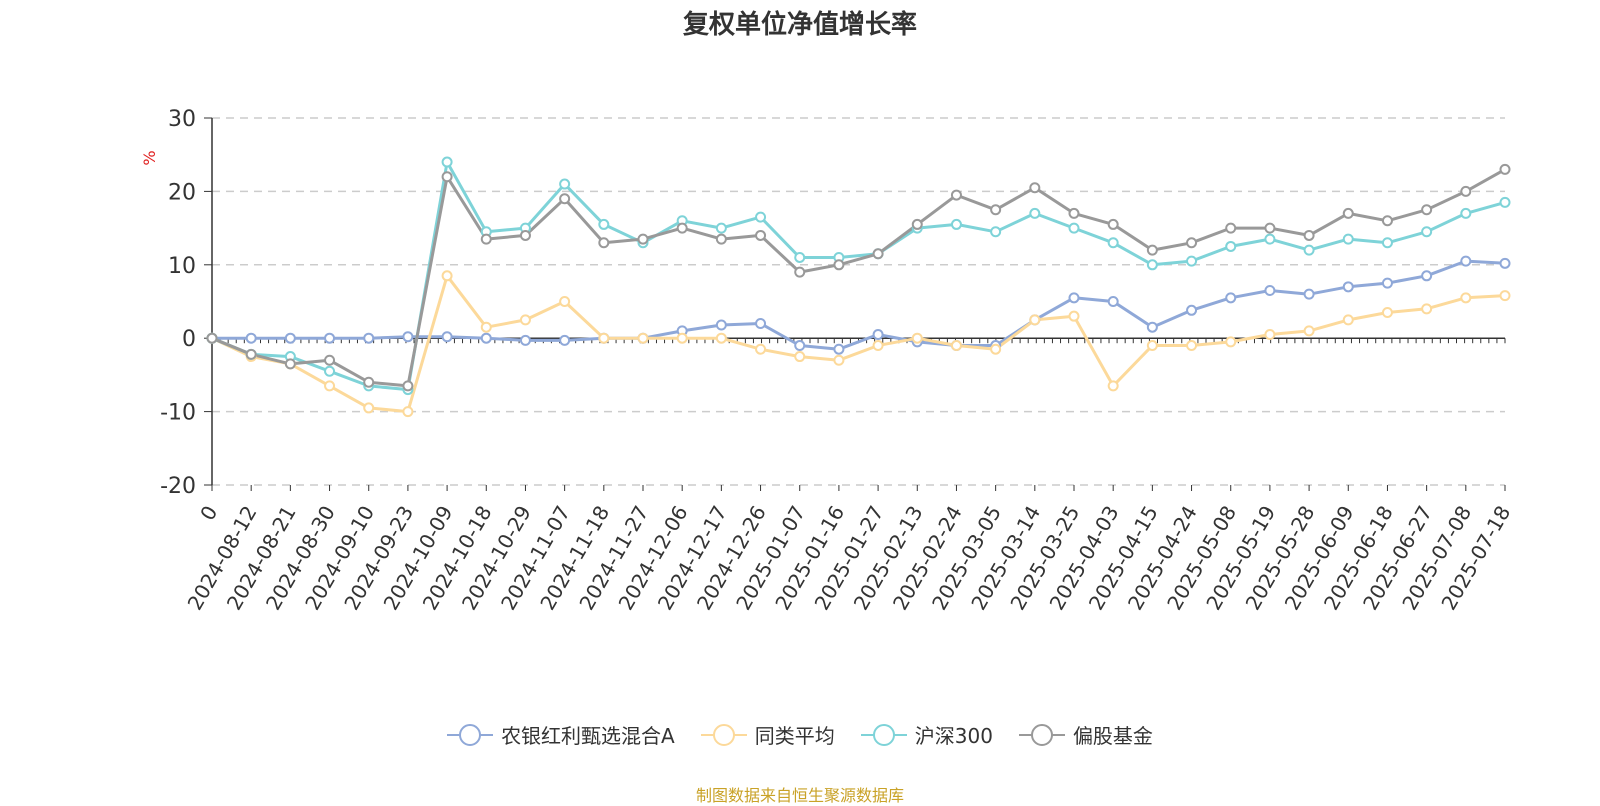 The height and width of the screenshot is (806, 1600). Describe the element at coordinates (182, 266) in the screenshot. I see `y-tick-label: 10` at that location.